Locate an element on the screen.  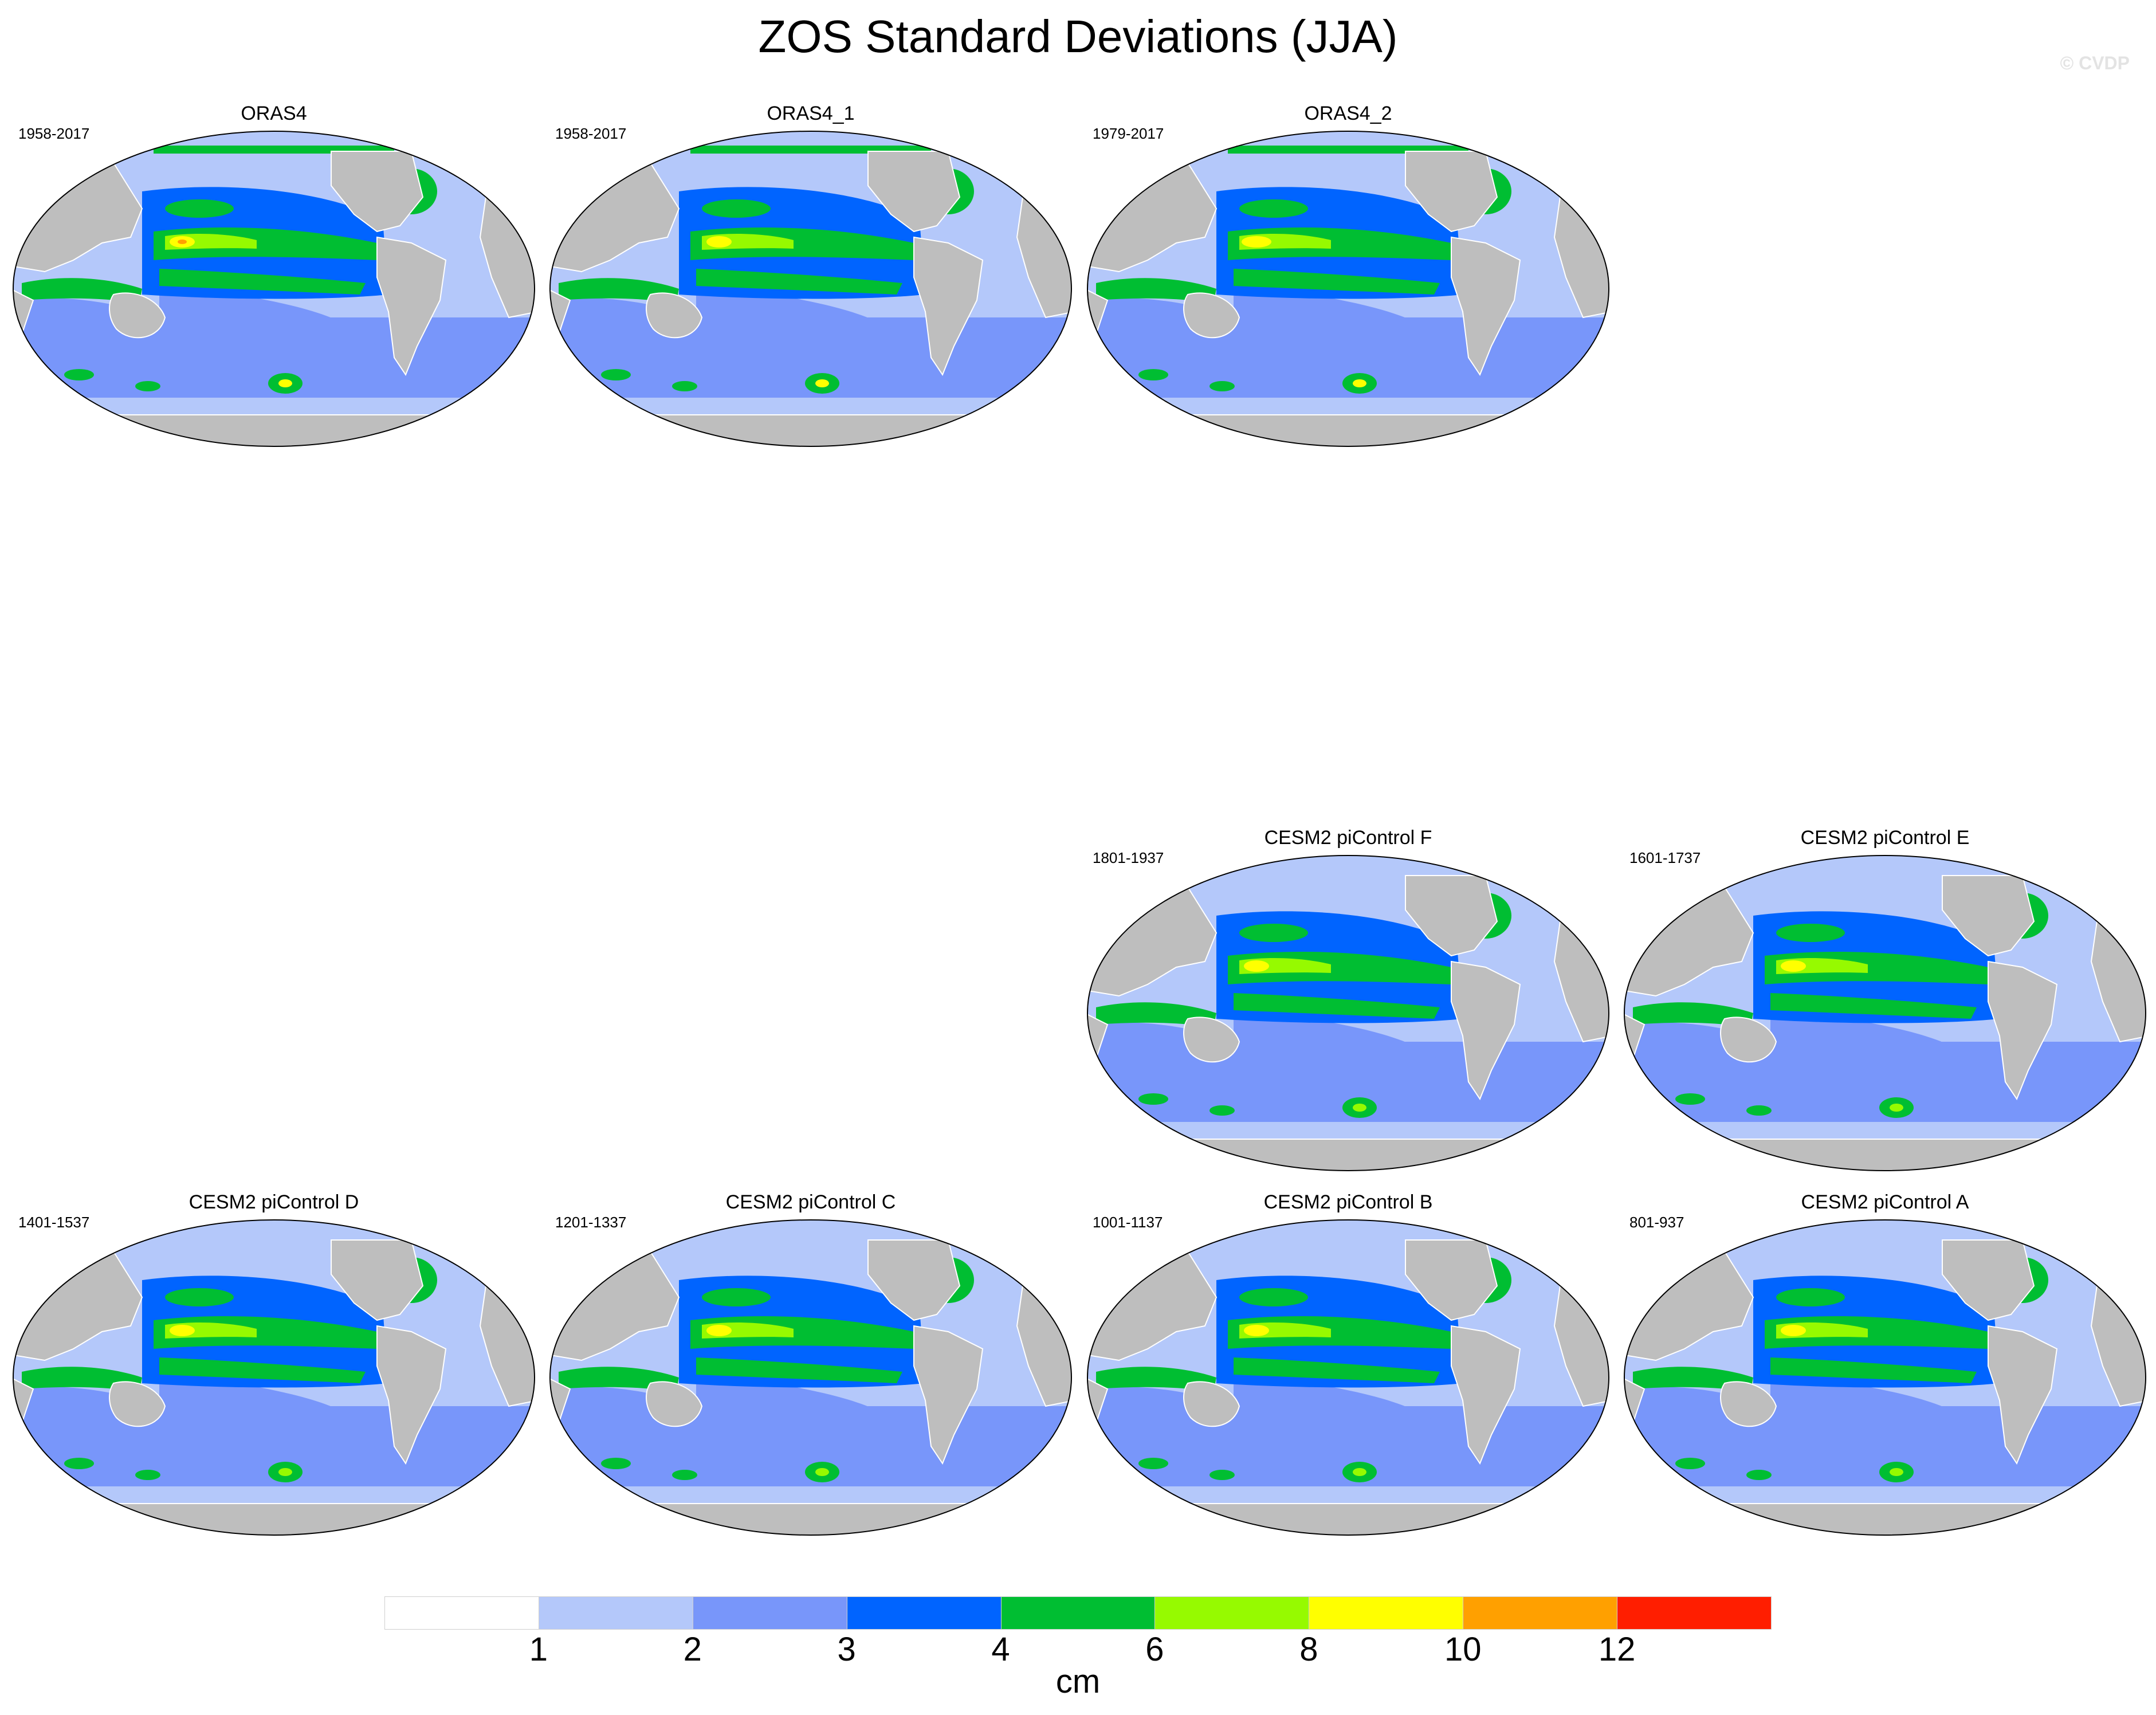
panel-period: 1001-1137 is located at coordinates (1128, 1222).